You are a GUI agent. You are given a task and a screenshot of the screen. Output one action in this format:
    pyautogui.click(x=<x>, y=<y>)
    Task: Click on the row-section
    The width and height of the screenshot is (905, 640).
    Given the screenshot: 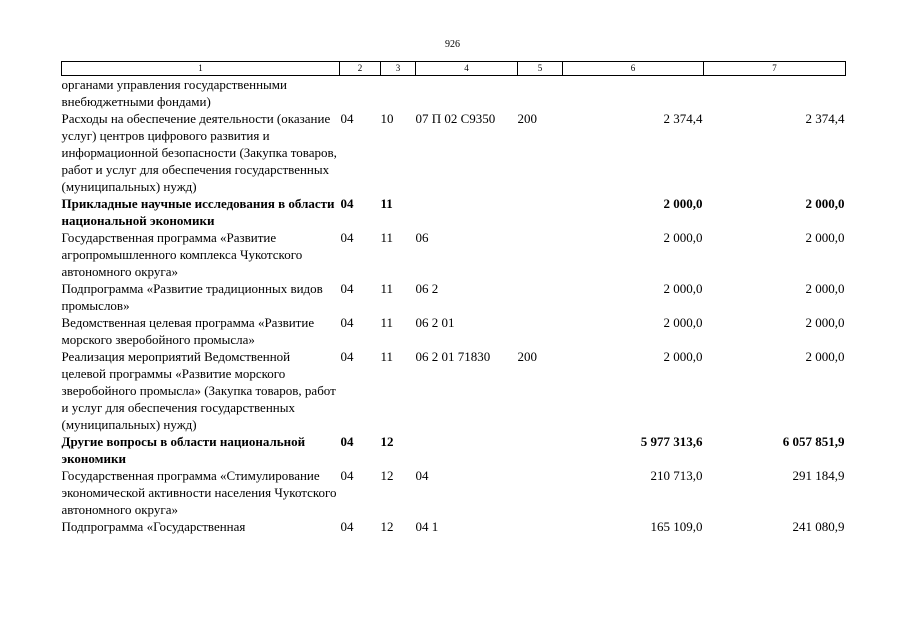 What is the action you would take?
    pyautogui.click(x=360, y=93)
    